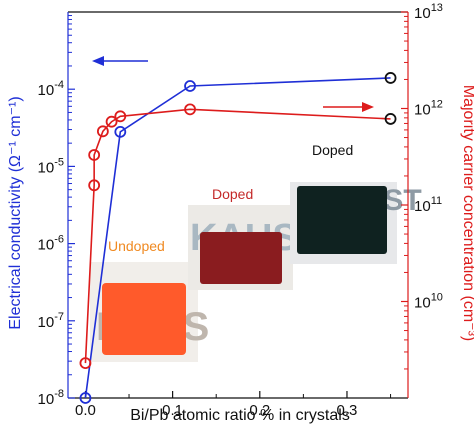 Image resolution: width=474 pixels, height=430 pixels. Describe the element at coordinates (428, 302) in the screenshot. I see `y-right-tick-label: 1010` at that location.